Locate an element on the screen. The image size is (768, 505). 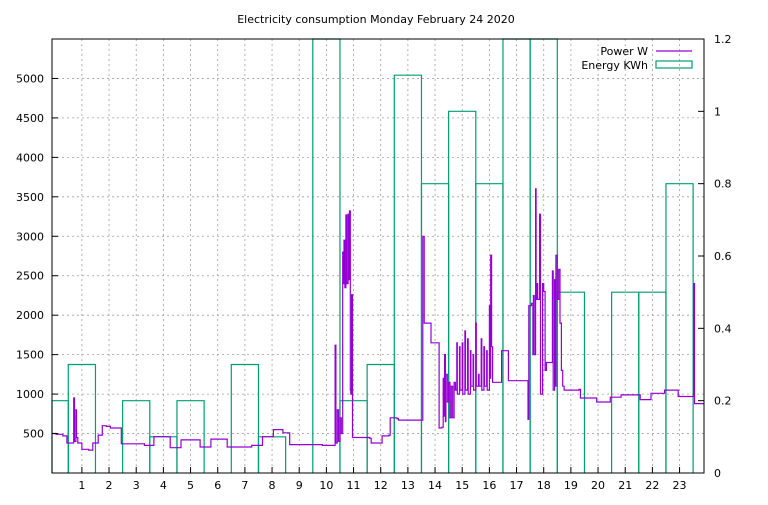
x-tick-label: 14 is located at coordinates (435, 485).